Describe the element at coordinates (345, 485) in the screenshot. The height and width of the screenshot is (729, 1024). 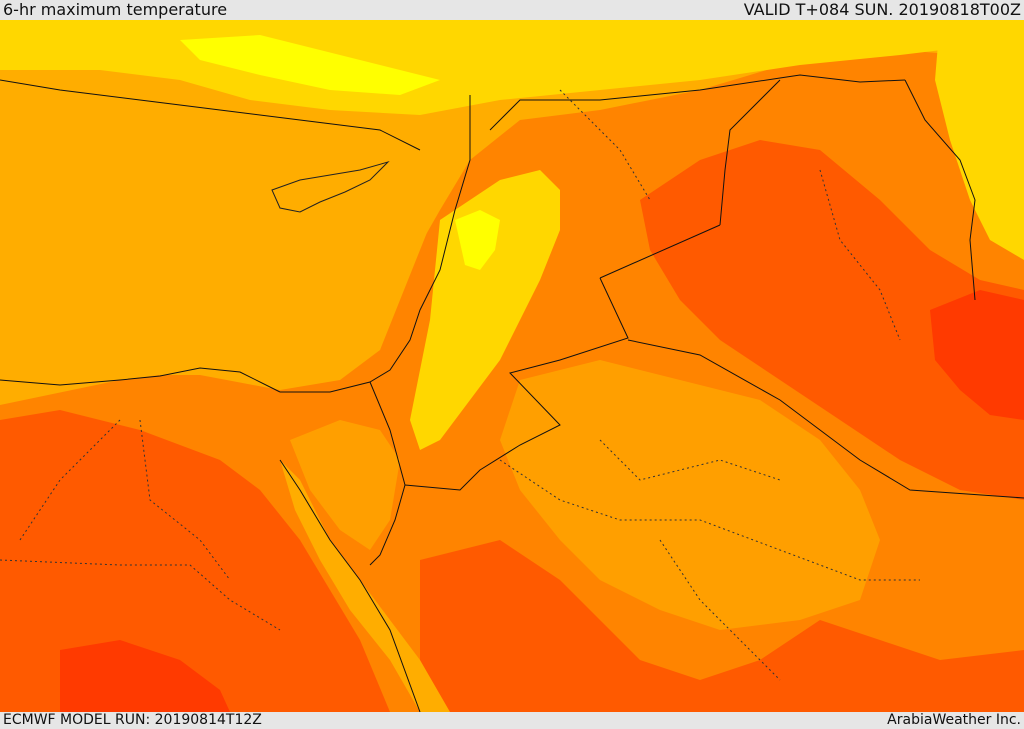
I see `mild-zone-sinai` at that location.